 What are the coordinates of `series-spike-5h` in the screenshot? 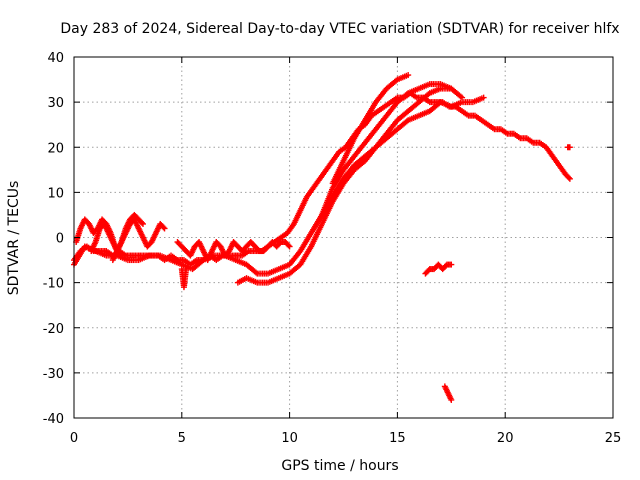 It's located at (184, 278).